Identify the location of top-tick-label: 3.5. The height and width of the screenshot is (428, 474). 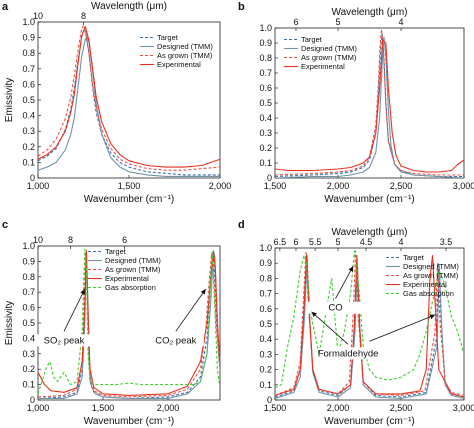
(446, 242).